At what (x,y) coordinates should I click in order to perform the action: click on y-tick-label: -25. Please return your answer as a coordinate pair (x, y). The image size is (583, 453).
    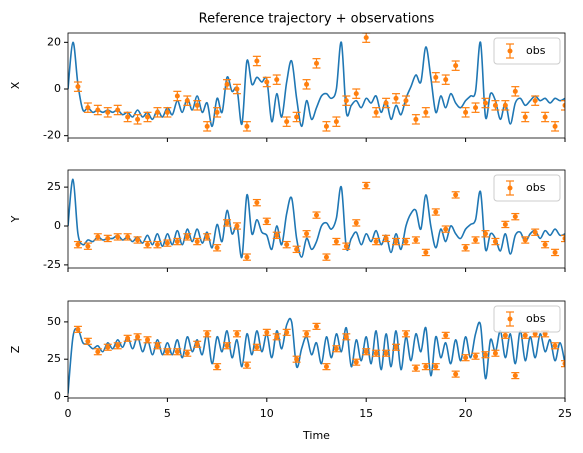
    Looking at the image, I should click on (52, 264).